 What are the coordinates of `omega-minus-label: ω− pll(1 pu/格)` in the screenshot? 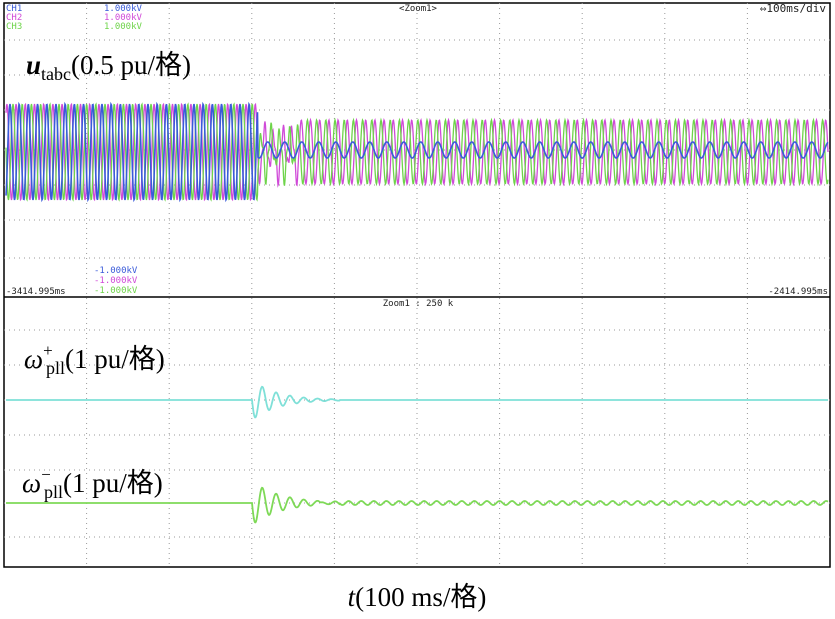 It's located at (92, 483).